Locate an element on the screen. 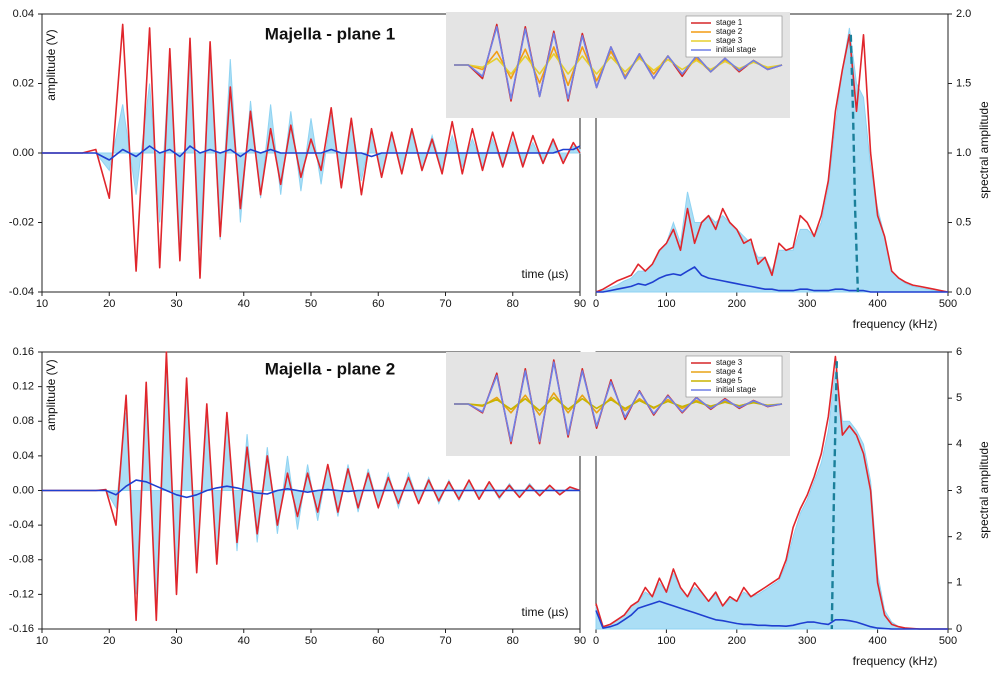 The height and width of the screenshot is (677, 997). y-tick-label: 2 is located at coordinates (959, 537).